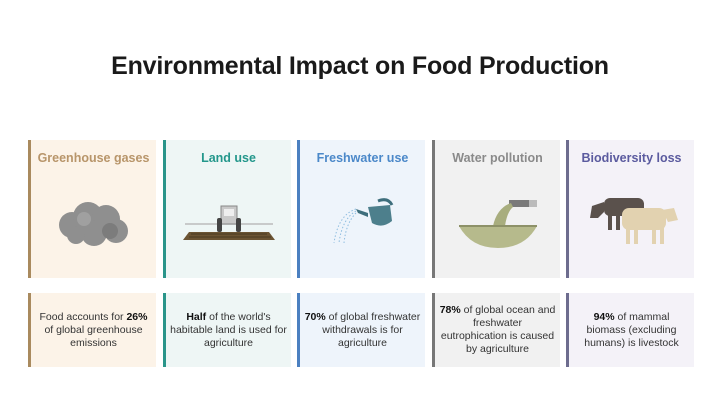 Image resolution: width=720 pixels, height=410 pixels. I want to click on category-card-greenhouse-gases: Greenhouse gases, so click(92, 209).